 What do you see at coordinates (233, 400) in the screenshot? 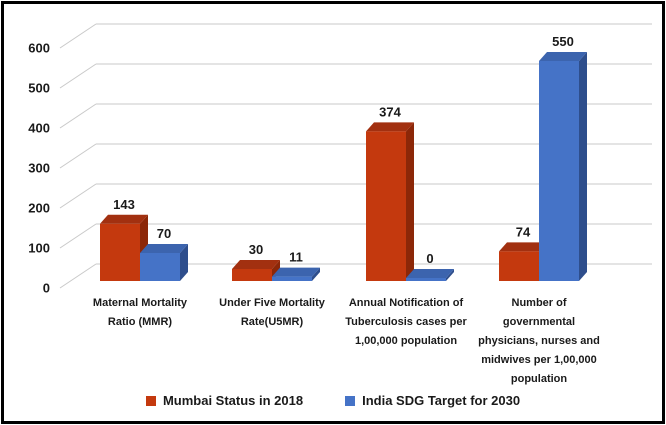
I see `legend-label-mumbai: Mumbai Status in 2018` at bounding box center [233, 400].